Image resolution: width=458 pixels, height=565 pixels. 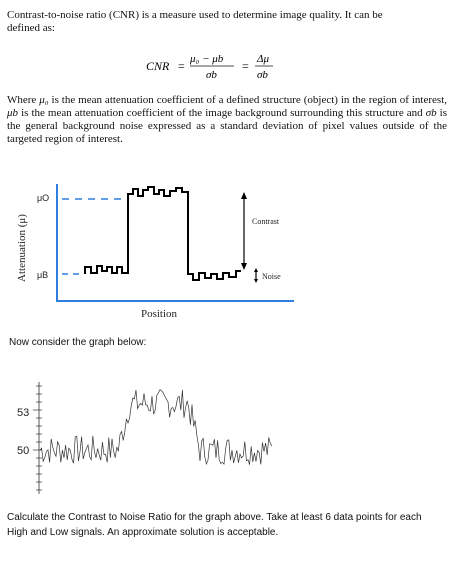 What do you see at coordinates (244, 266) in the screenshot?
I see `contrast-arrowhead-down` at bounding box center [244, 266].